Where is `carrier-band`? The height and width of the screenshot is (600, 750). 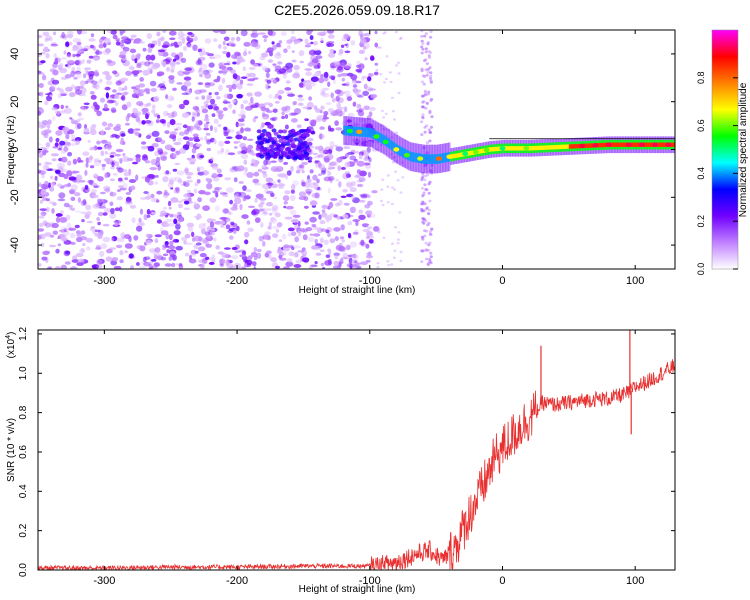 carrier-band is located at coordinates (425, 159).